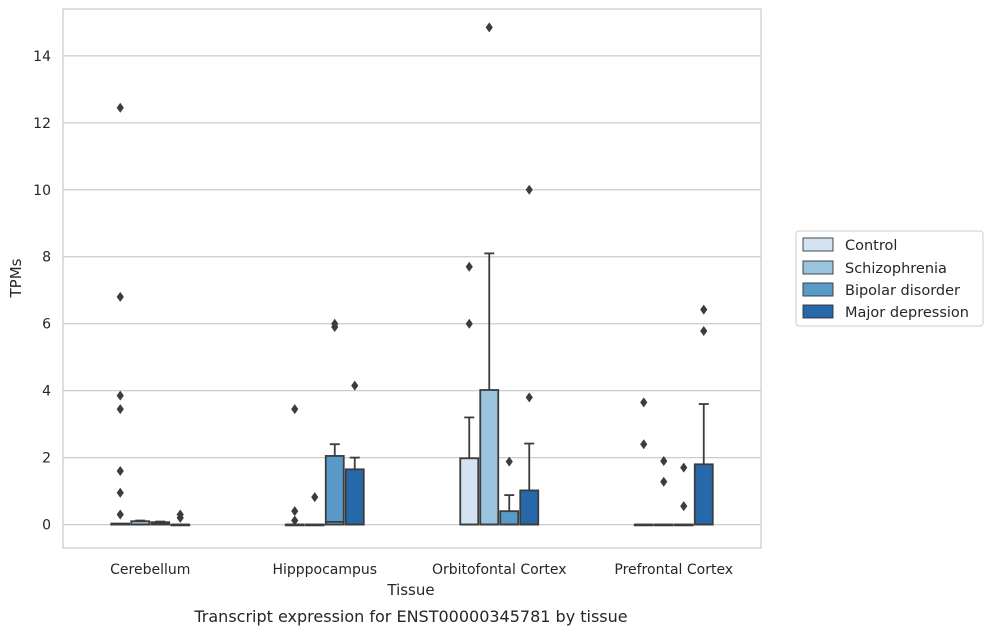 This screenshot has width=992, height=634. I want to click on legend-label-control: Control, so click(871, 246).